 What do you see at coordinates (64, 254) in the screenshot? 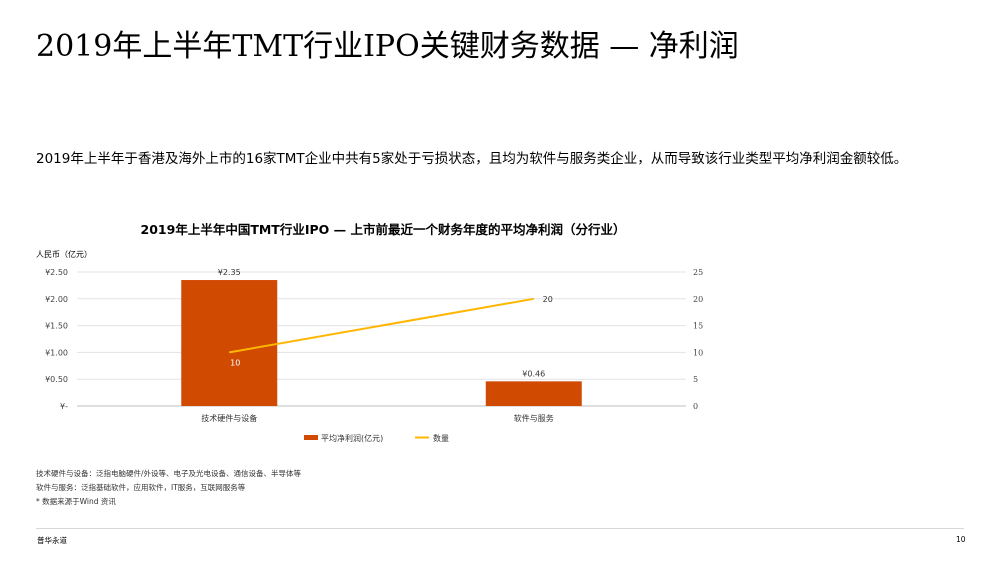
I see `y-axis-label: 人民币（亿元）` at bounding box center [64, 254].